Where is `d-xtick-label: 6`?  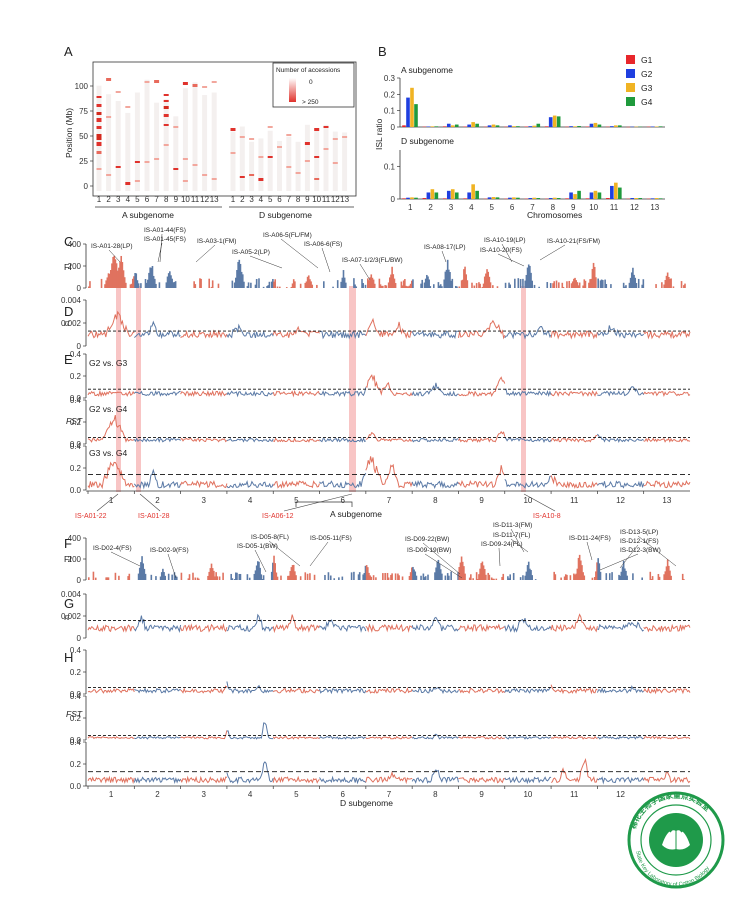
d-xtick-label: 6 is located at coordinates (279, 199).